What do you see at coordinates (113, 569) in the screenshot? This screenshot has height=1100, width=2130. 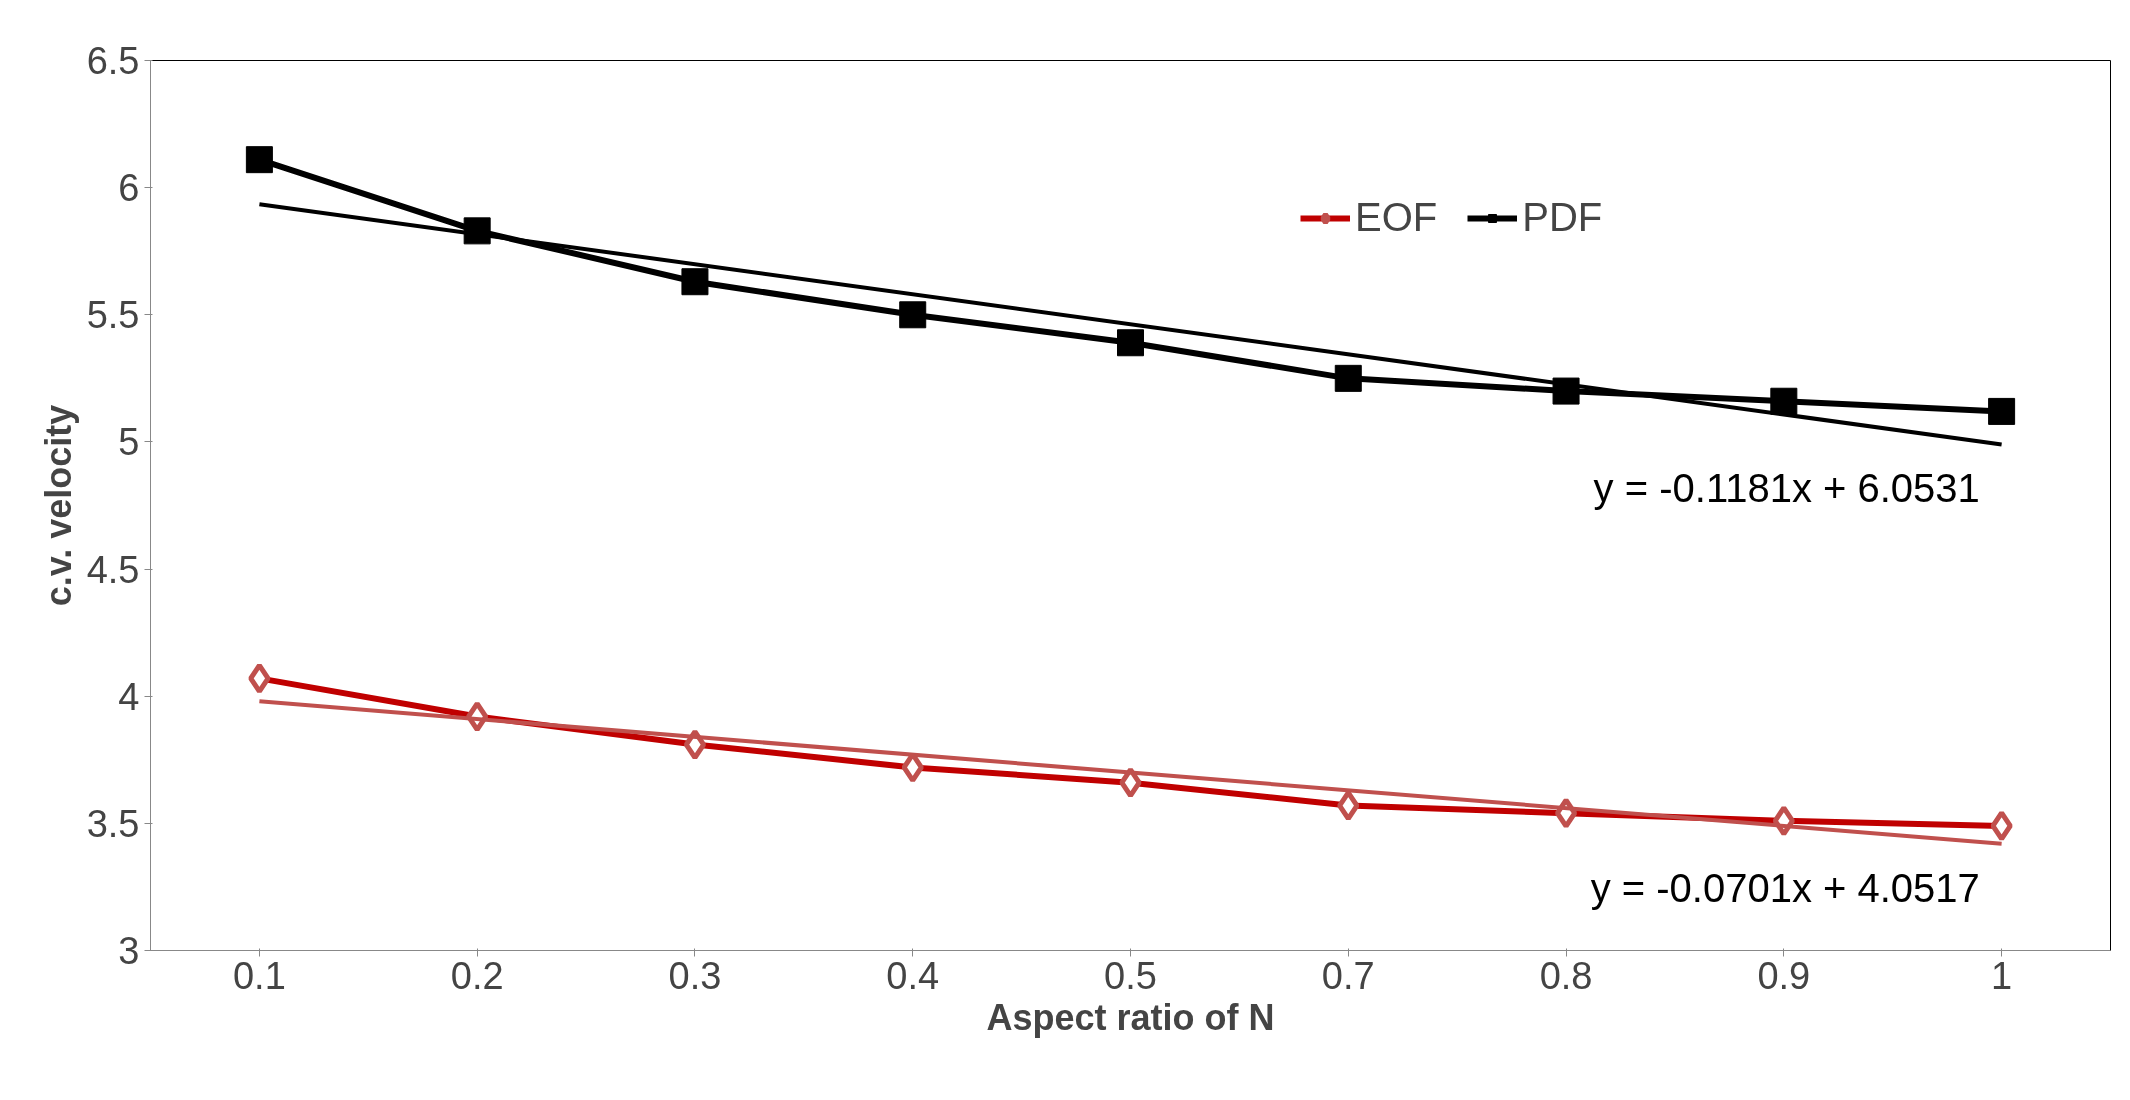 I see `y-tick-label: 4.5` at bounding box center [113, 569].